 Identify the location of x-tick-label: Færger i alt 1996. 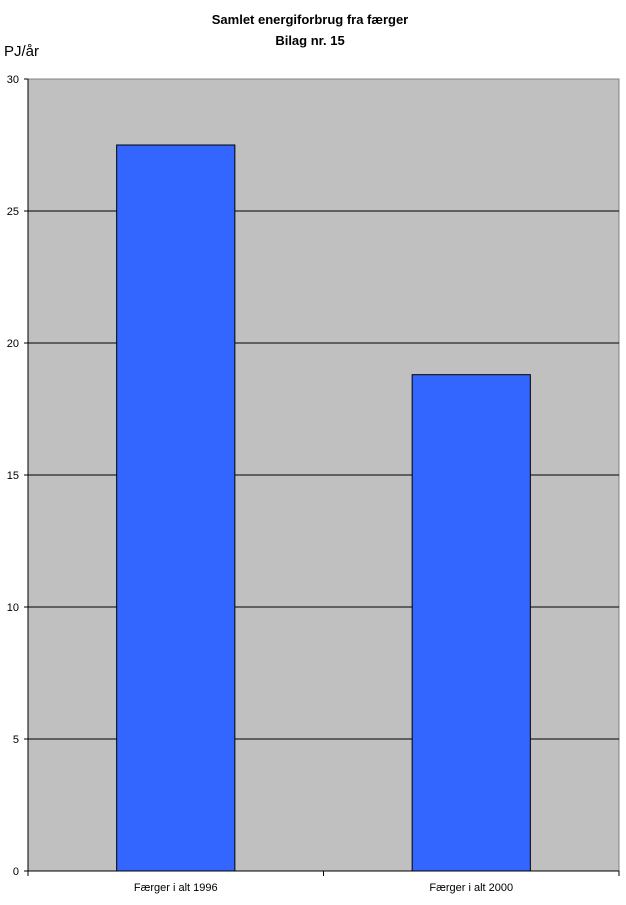
(176, 888).